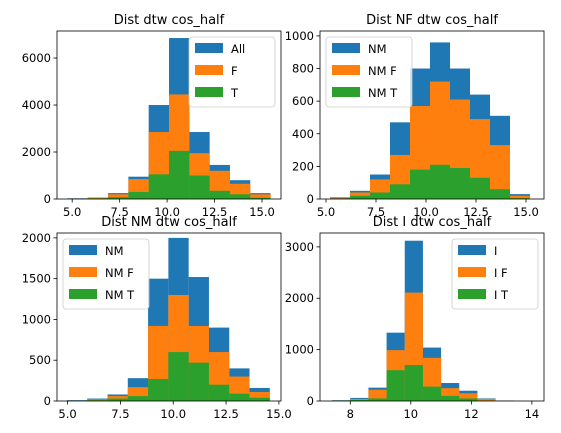 Image resolution: width=561 pixels, height=433 pixels. I want to click on y-tick-label: 3000, so click(299, 247).